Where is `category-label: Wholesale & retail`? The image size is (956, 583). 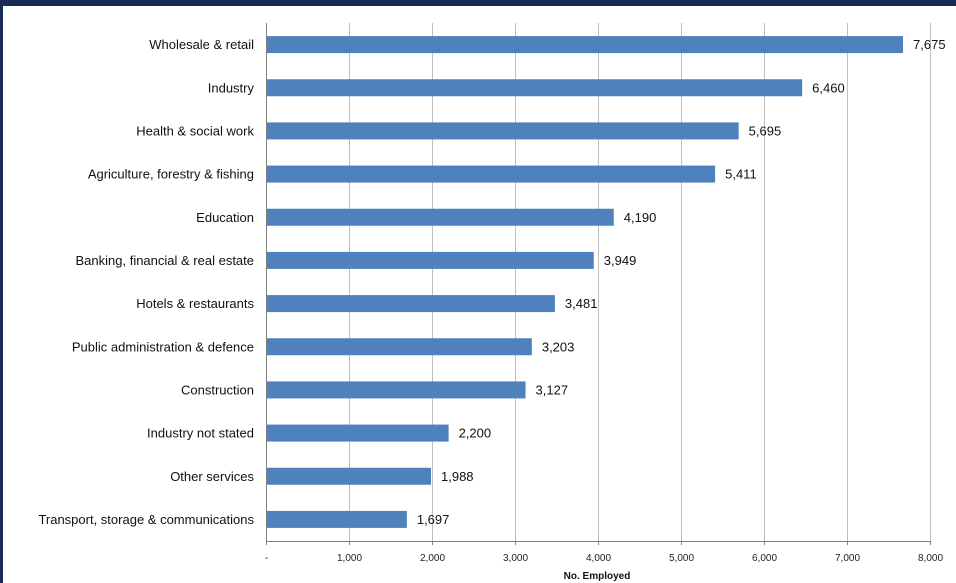
category-label: Wholesale & retail is located at coordinates (201, 44).